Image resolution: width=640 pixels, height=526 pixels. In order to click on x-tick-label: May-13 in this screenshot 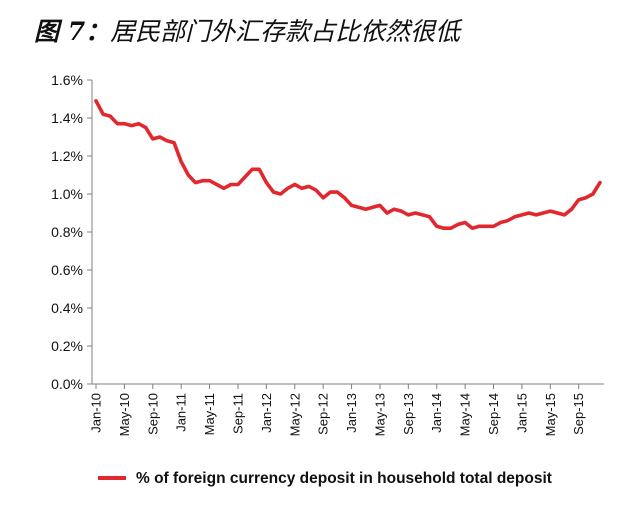, I will do `click(379, 414)`.